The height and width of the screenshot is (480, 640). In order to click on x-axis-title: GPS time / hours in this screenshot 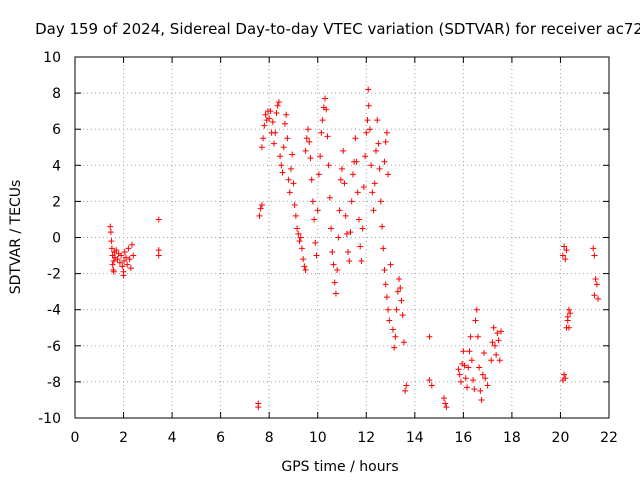, I will do `click(339, 467)`.